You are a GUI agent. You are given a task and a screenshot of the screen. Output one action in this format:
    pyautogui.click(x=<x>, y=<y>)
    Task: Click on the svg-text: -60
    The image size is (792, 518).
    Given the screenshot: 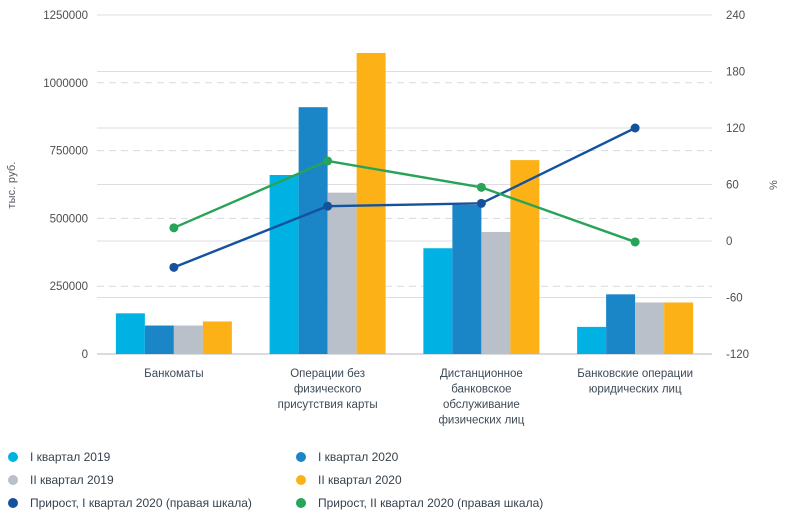 What is the action you would take?
    pyautogui.click(x=734, y=299)
    